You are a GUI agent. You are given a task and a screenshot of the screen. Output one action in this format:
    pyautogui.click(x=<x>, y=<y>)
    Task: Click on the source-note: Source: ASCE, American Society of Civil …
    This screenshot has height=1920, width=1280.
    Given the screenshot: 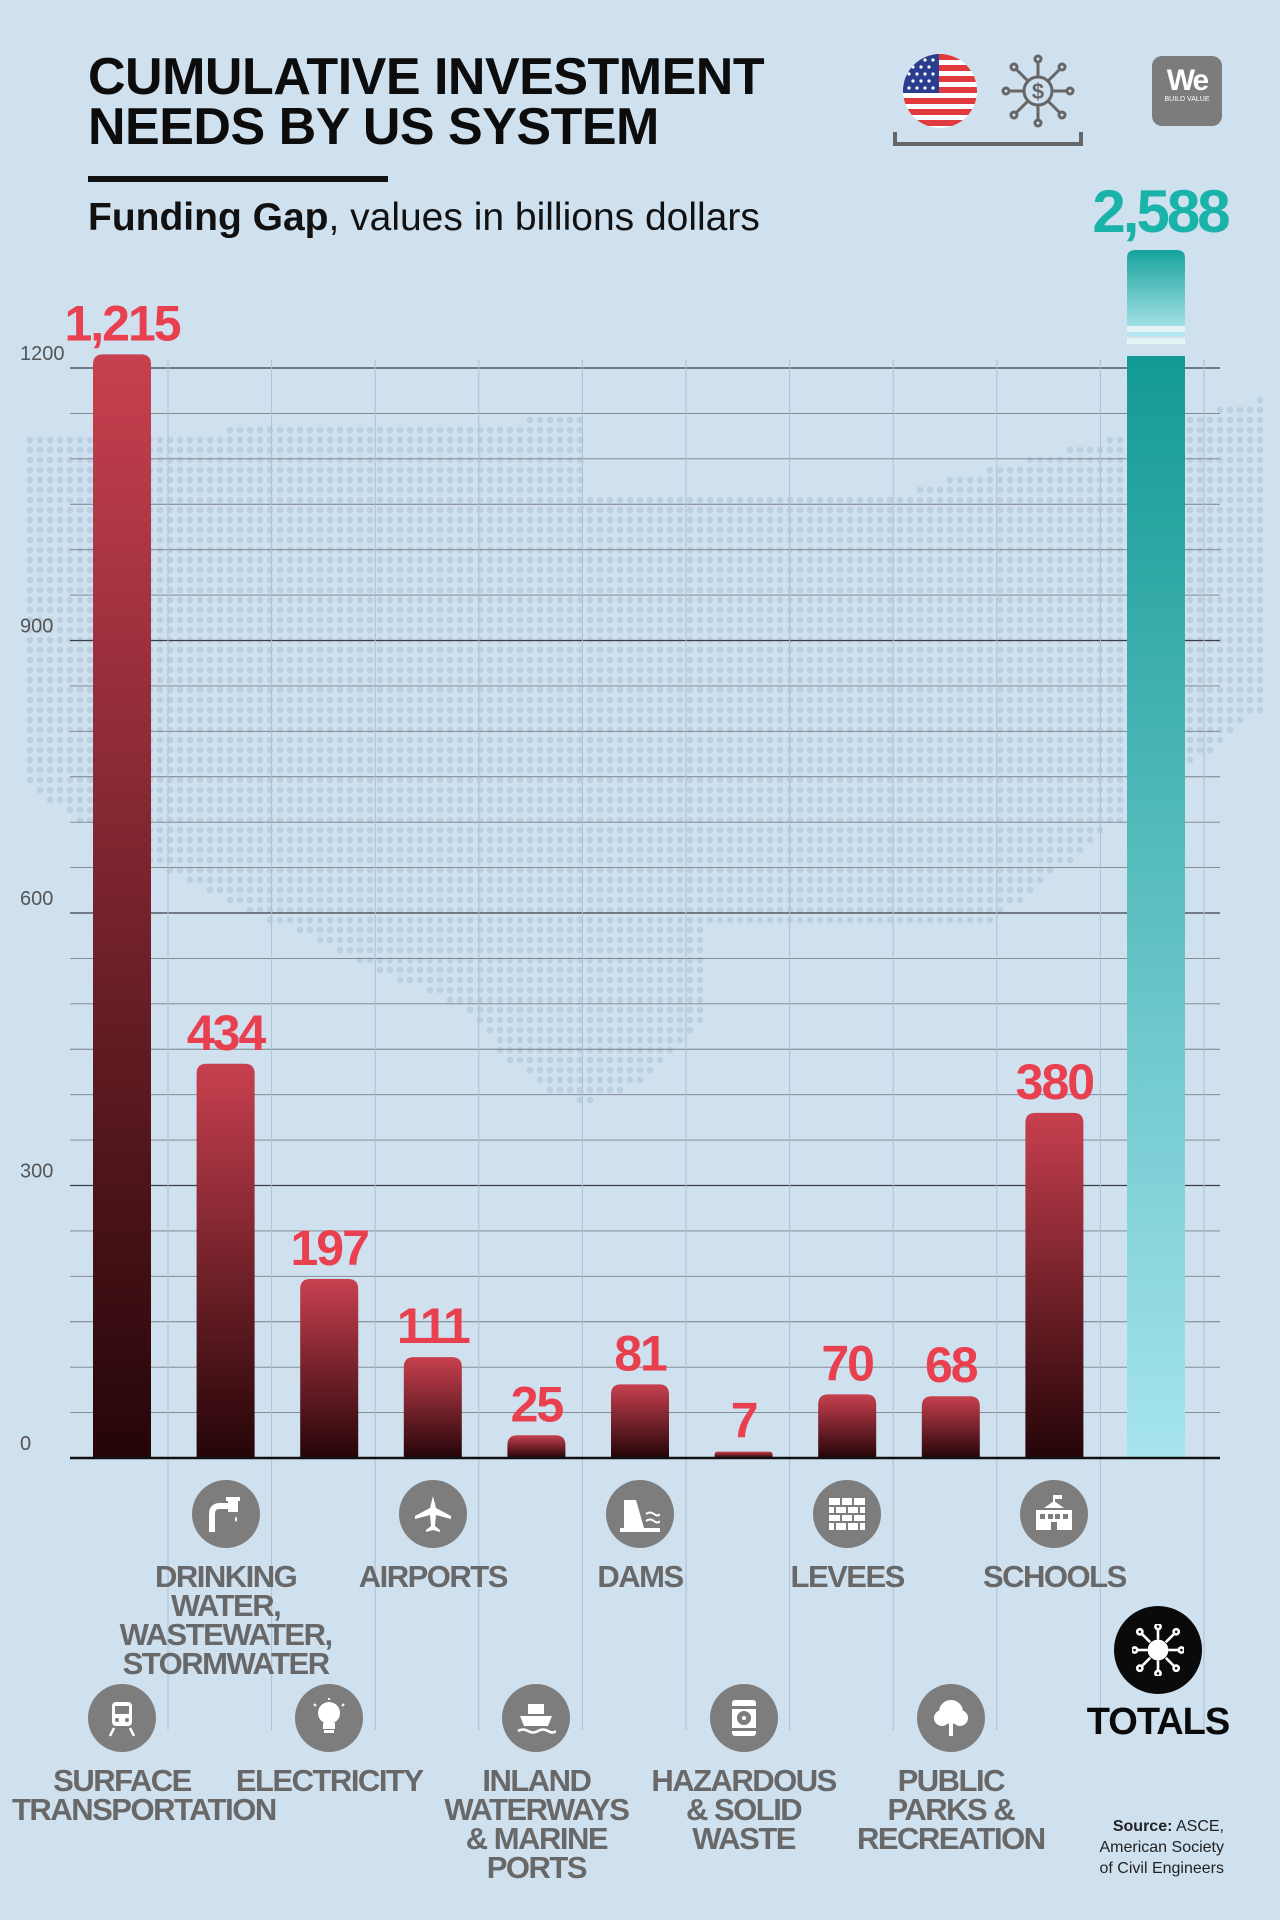 What is the action you would take?
    pyautogui.click(x=1162, y=1847)
    